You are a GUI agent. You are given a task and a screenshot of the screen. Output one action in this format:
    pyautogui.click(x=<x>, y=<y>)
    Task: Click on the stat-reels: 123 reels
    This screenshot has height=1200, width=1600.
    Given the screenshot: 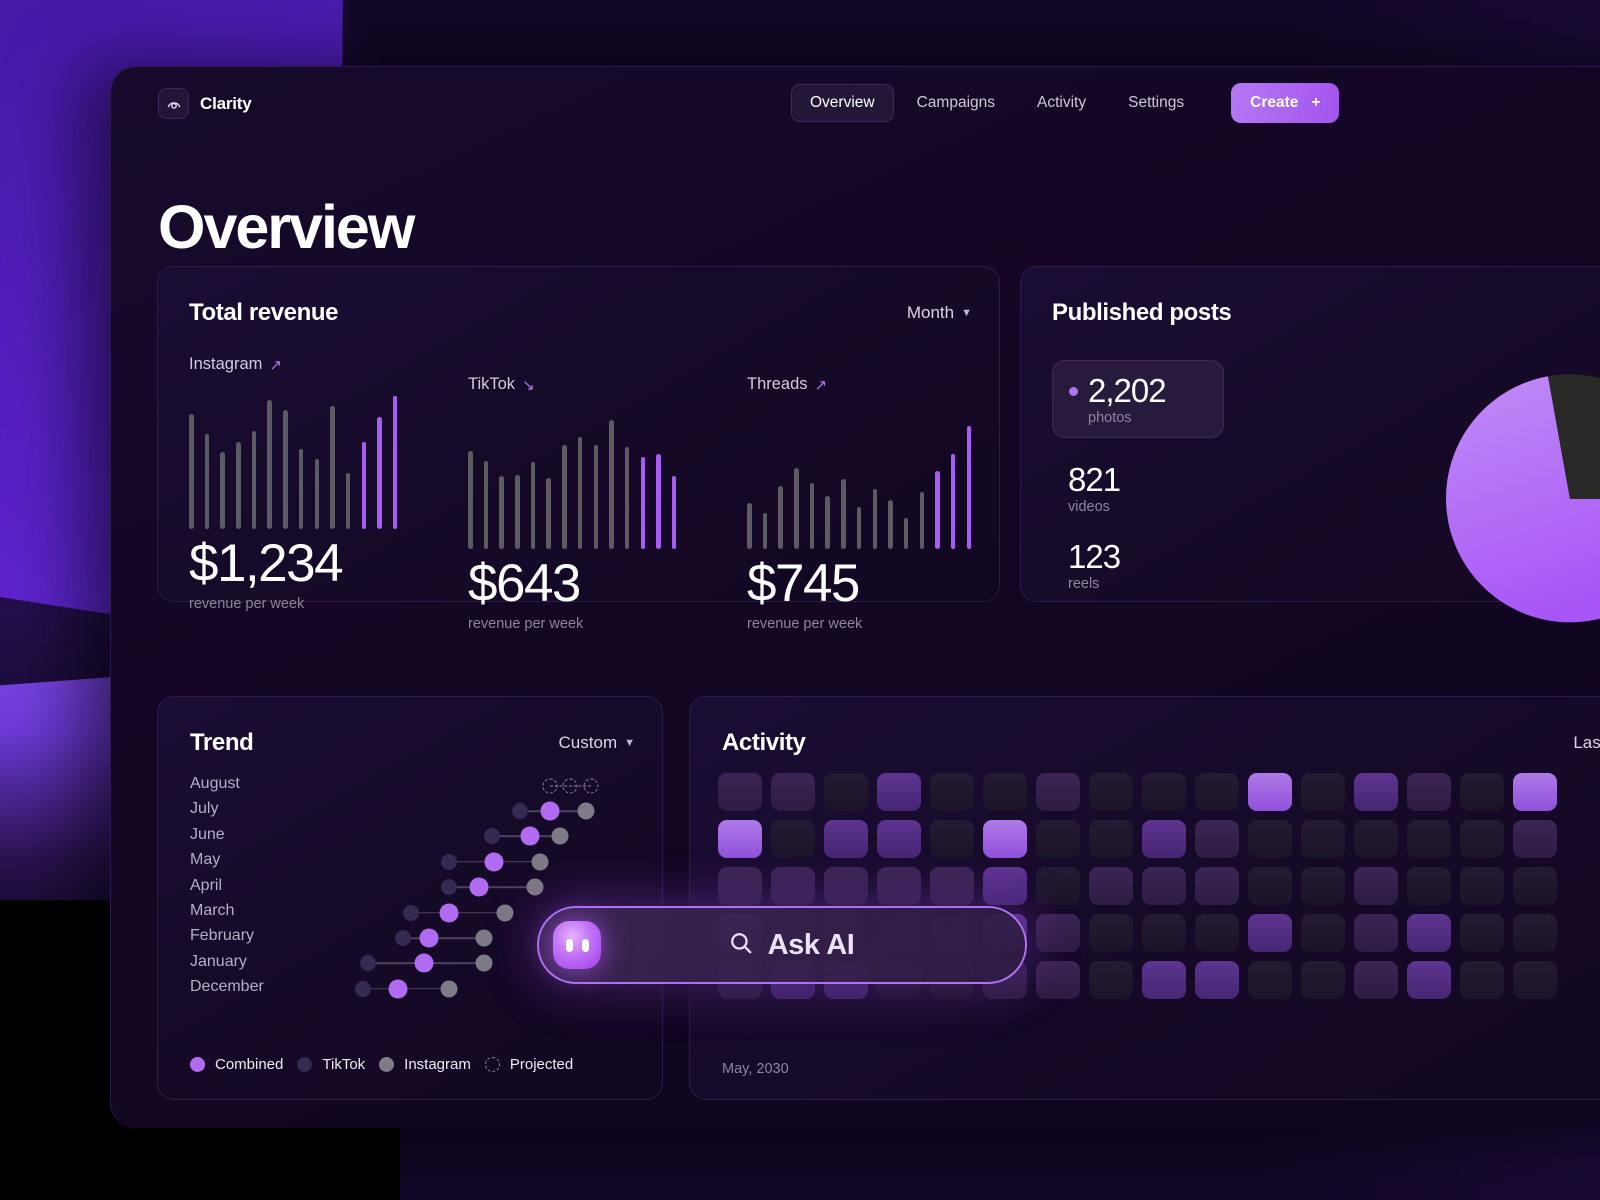 What is the action you would take?
    pyautogui.click(x=1138, y=565)
    